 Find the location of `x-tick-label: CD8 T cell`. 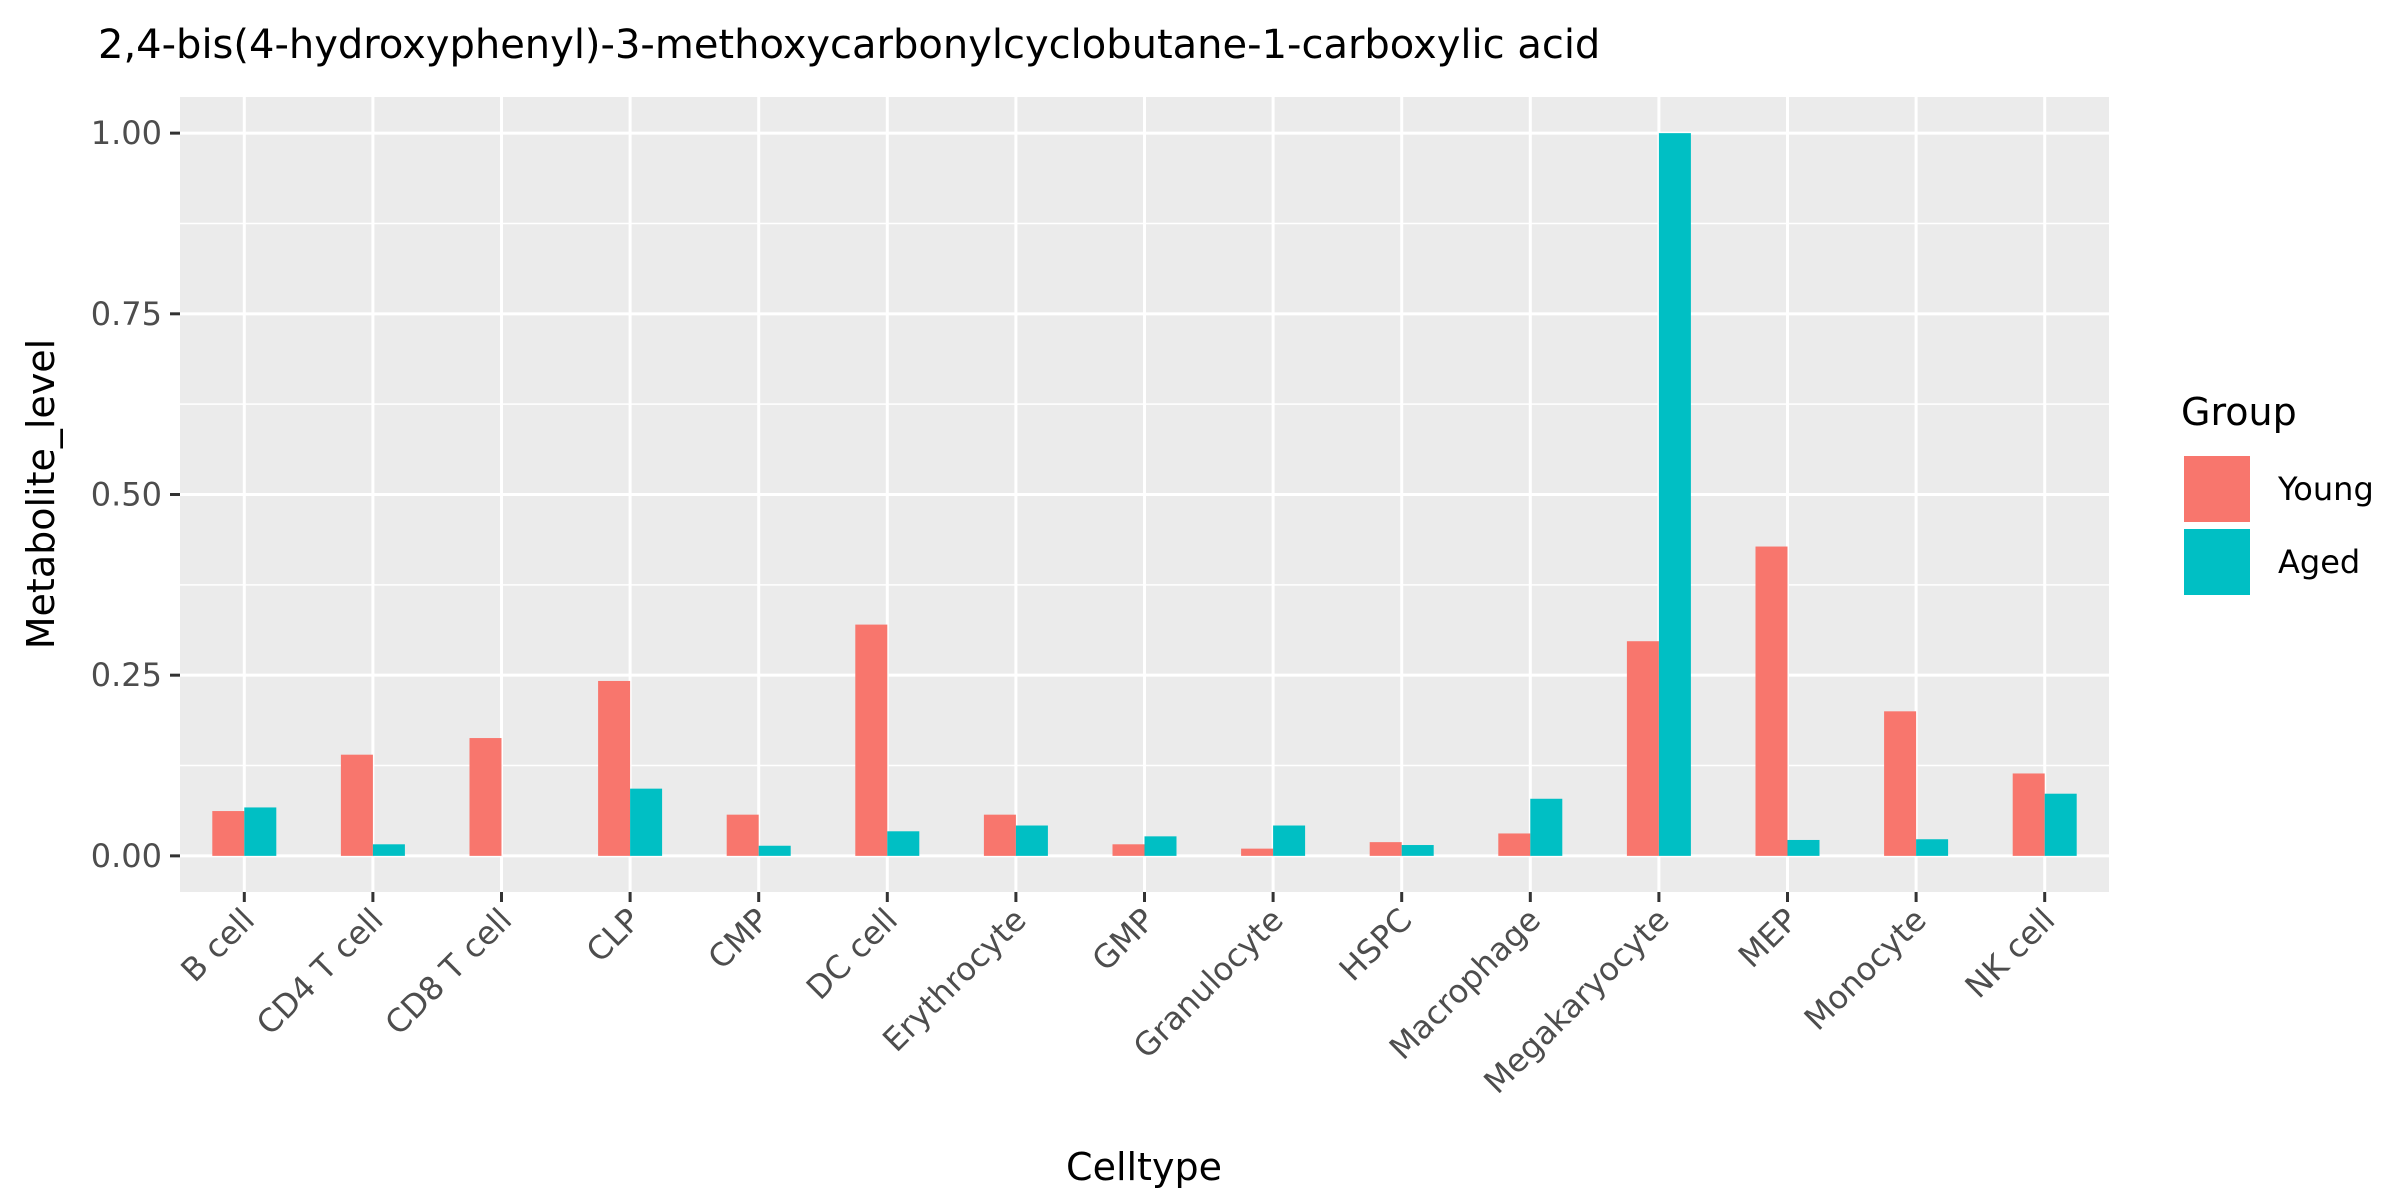

x-tick-label: CD8 T cell is located at coordinates (449, 972).